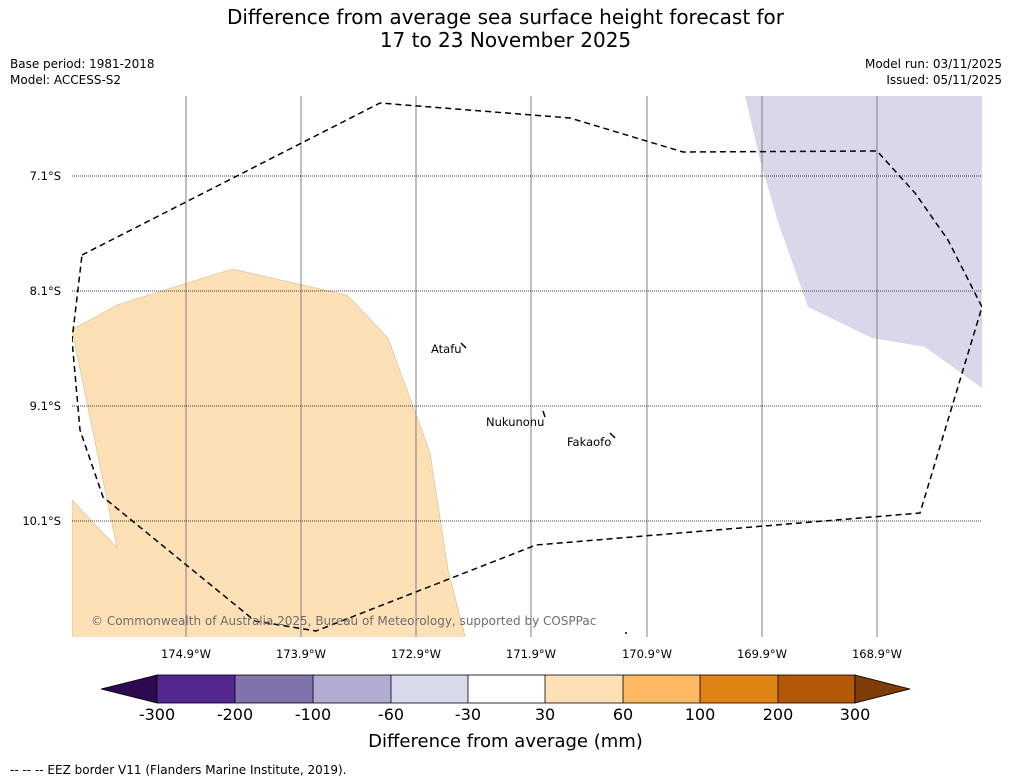 The height and width of the screenshot is (781, 1011). Describe the element at coordinates (544, 414) in the screenshot. I see `island-nukunonu-shape` at that location.